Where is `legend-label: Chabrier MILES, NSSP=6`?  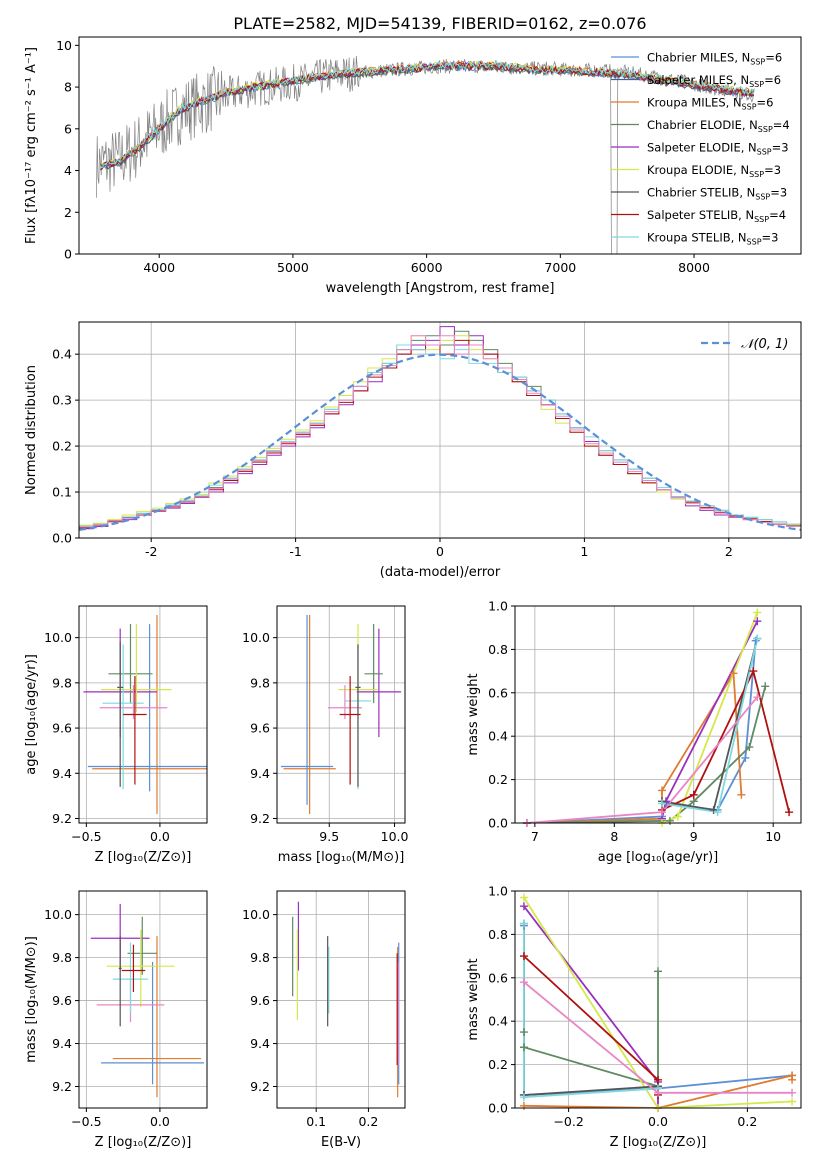
legend-label: Chabrier MILES, NSSP=6 is located at coordinates (714, 59).